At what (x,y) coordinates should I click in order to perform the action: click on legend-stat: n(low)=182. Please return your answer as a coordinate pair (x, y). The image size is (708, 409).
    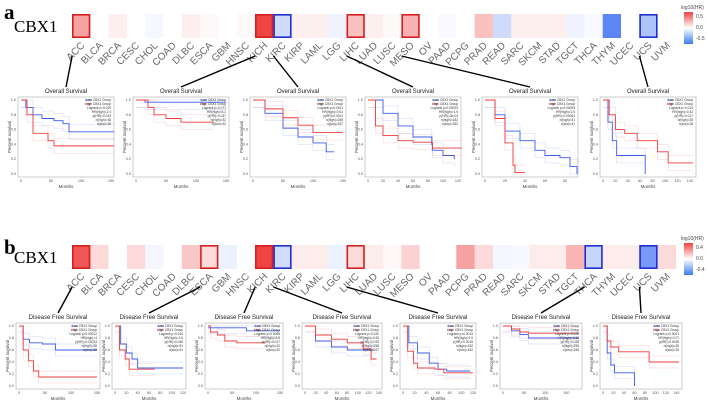
    Looking at the image, I should click on (465, 350).